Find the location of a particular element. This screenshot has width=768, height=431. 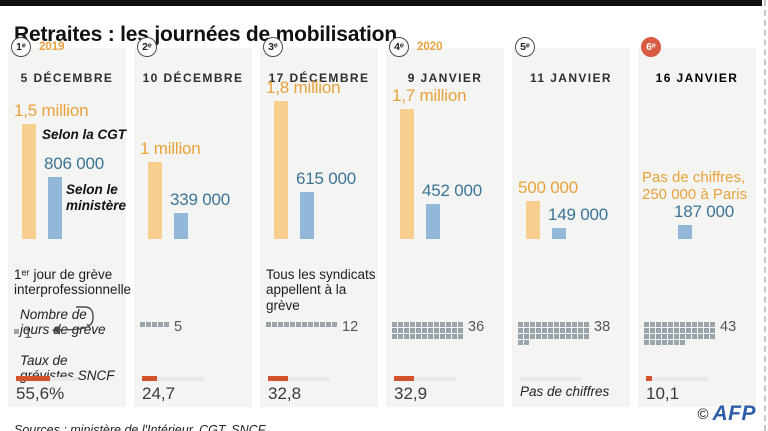

cgt-value: 500 000 is located at coordinates (548, 187).